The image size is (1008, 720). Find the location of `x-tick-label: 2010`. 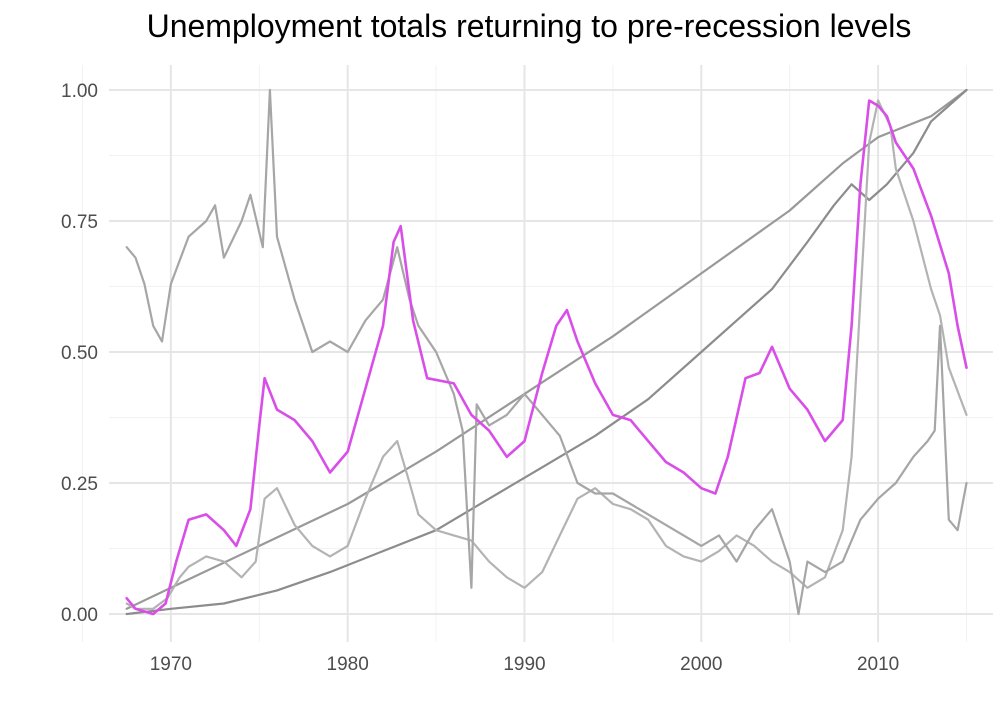

x-tick-label: 2010 is located at coordinates (878, 664).